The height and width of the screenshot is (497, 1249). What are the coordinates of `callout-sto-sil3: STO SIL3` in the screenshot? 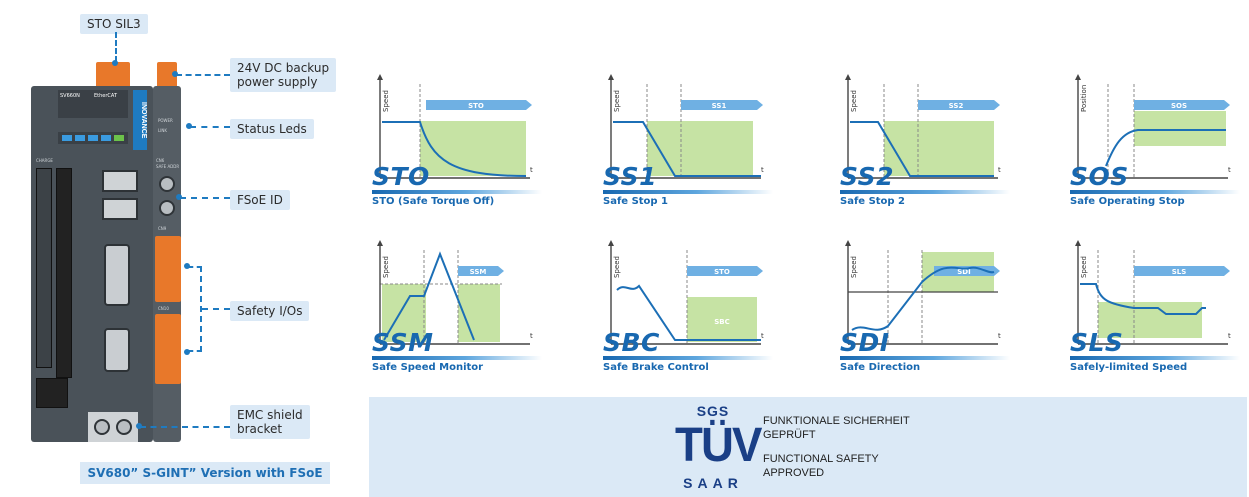 It's located at (114, 24).